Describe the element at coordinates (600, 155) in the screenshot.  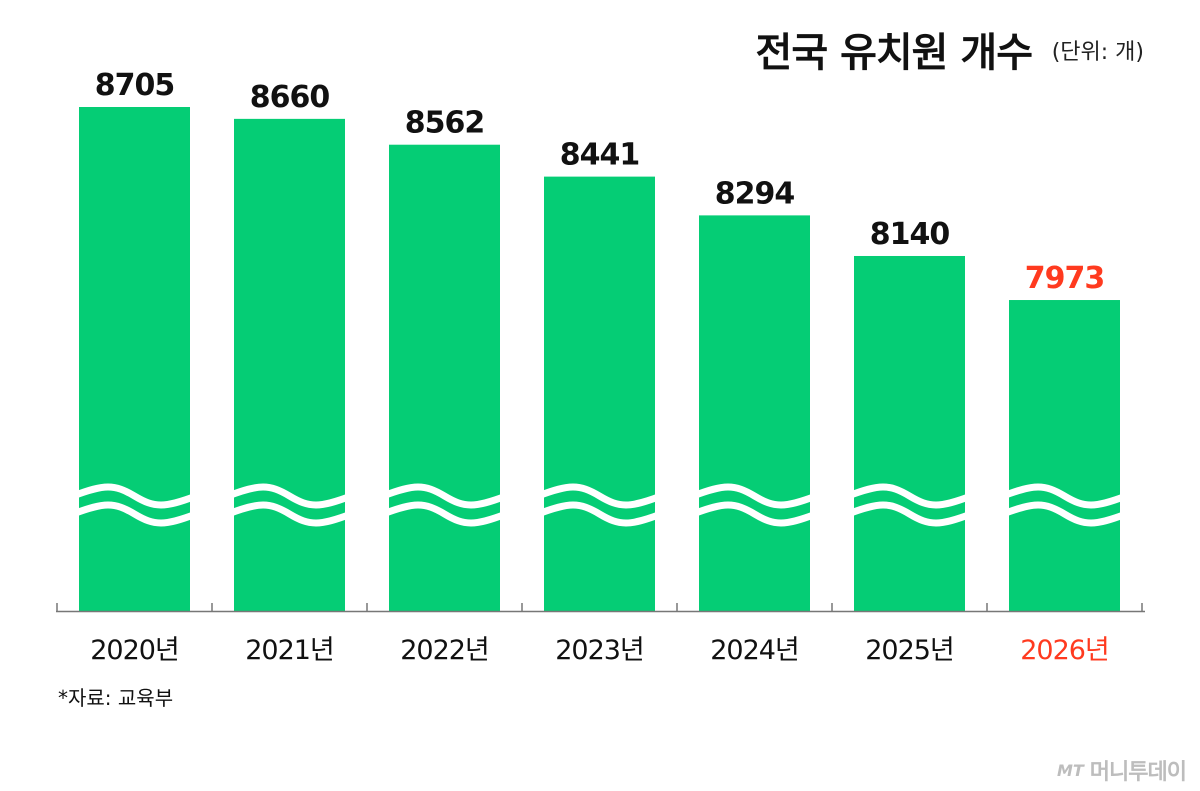
I see `value-label: 8441` at that location.